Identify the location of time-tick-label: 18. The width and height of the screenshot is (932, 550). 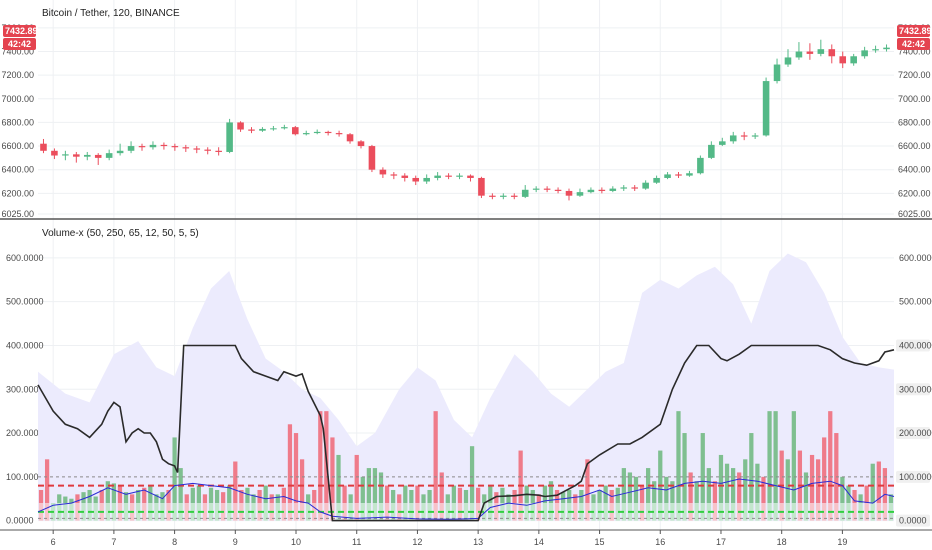
(782, 542).